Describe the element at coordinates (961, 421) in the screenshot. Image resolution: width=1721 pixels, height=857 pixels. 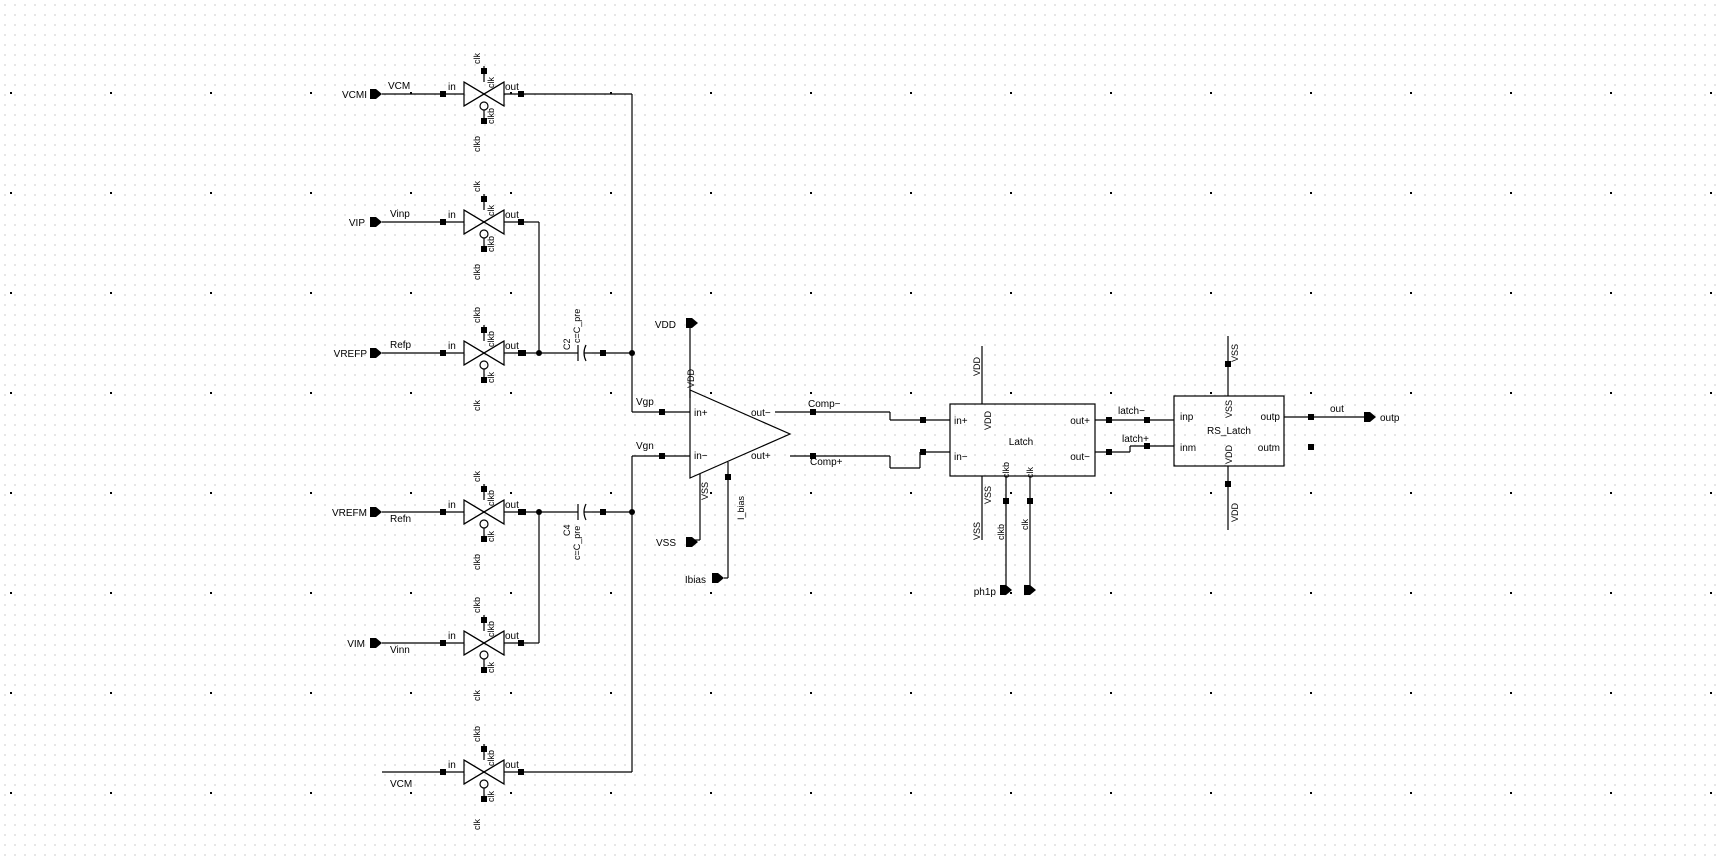
I see `latch-in-plus-label: in+` at that location.